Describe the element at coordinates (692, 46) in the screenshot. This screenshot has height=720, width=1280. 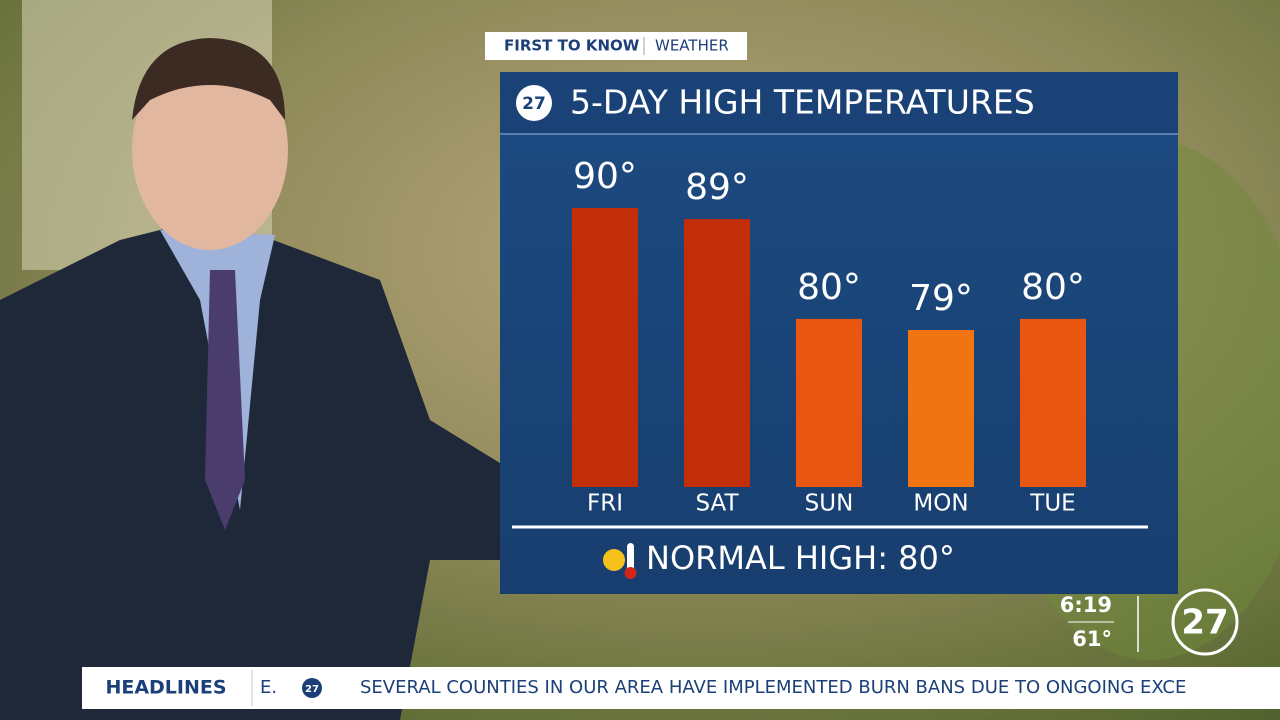
I see `header-section: WEATHER` at that location.